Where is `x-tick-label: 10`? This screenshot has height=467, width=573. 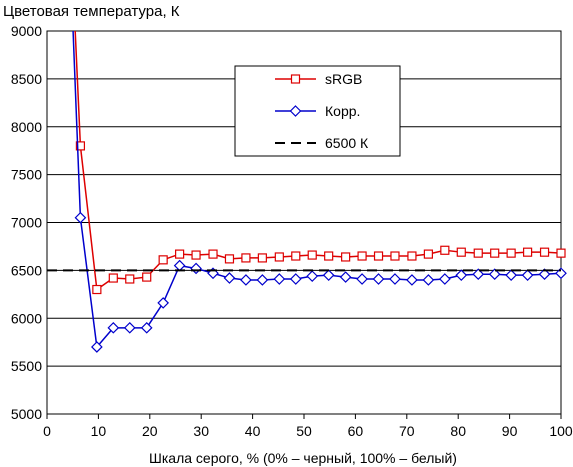
x-tick-label: 10 is located at coordinates (99, 431).